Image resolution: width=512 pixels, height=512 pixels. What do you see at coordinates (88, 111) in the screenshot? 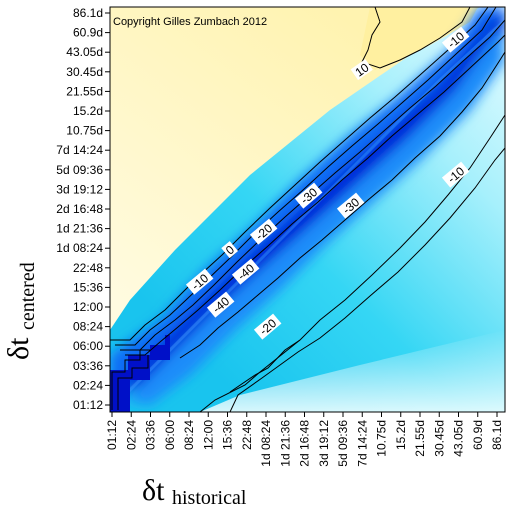
I see `y-tick-label: 15.2d` at bounding box center [88, 111].